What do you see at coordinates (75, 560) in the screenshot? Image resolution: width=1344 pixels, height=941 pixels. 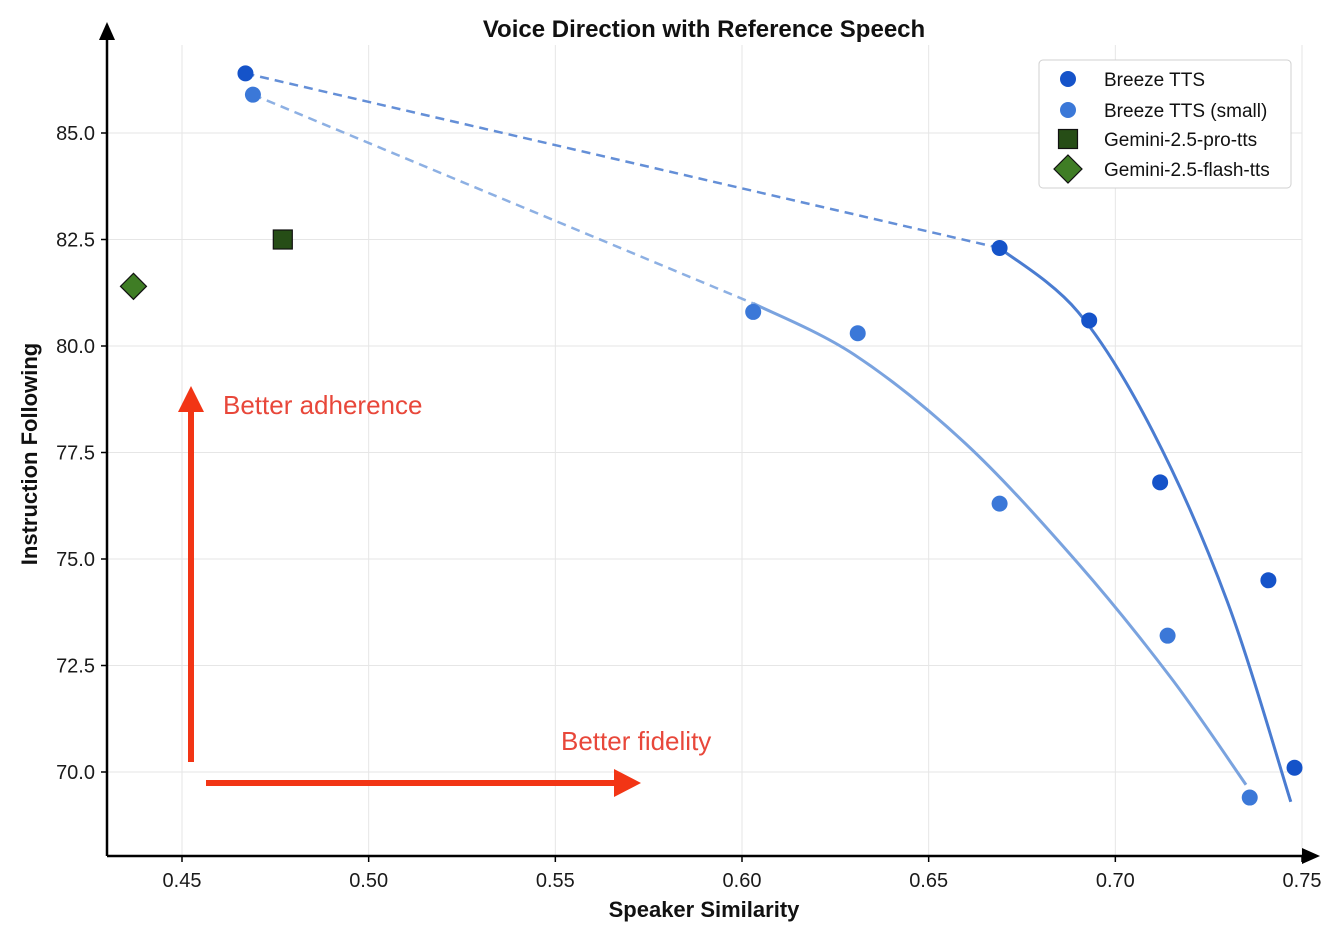 I see `y-tick-label: 75.0` at bounding box center [75, 560].